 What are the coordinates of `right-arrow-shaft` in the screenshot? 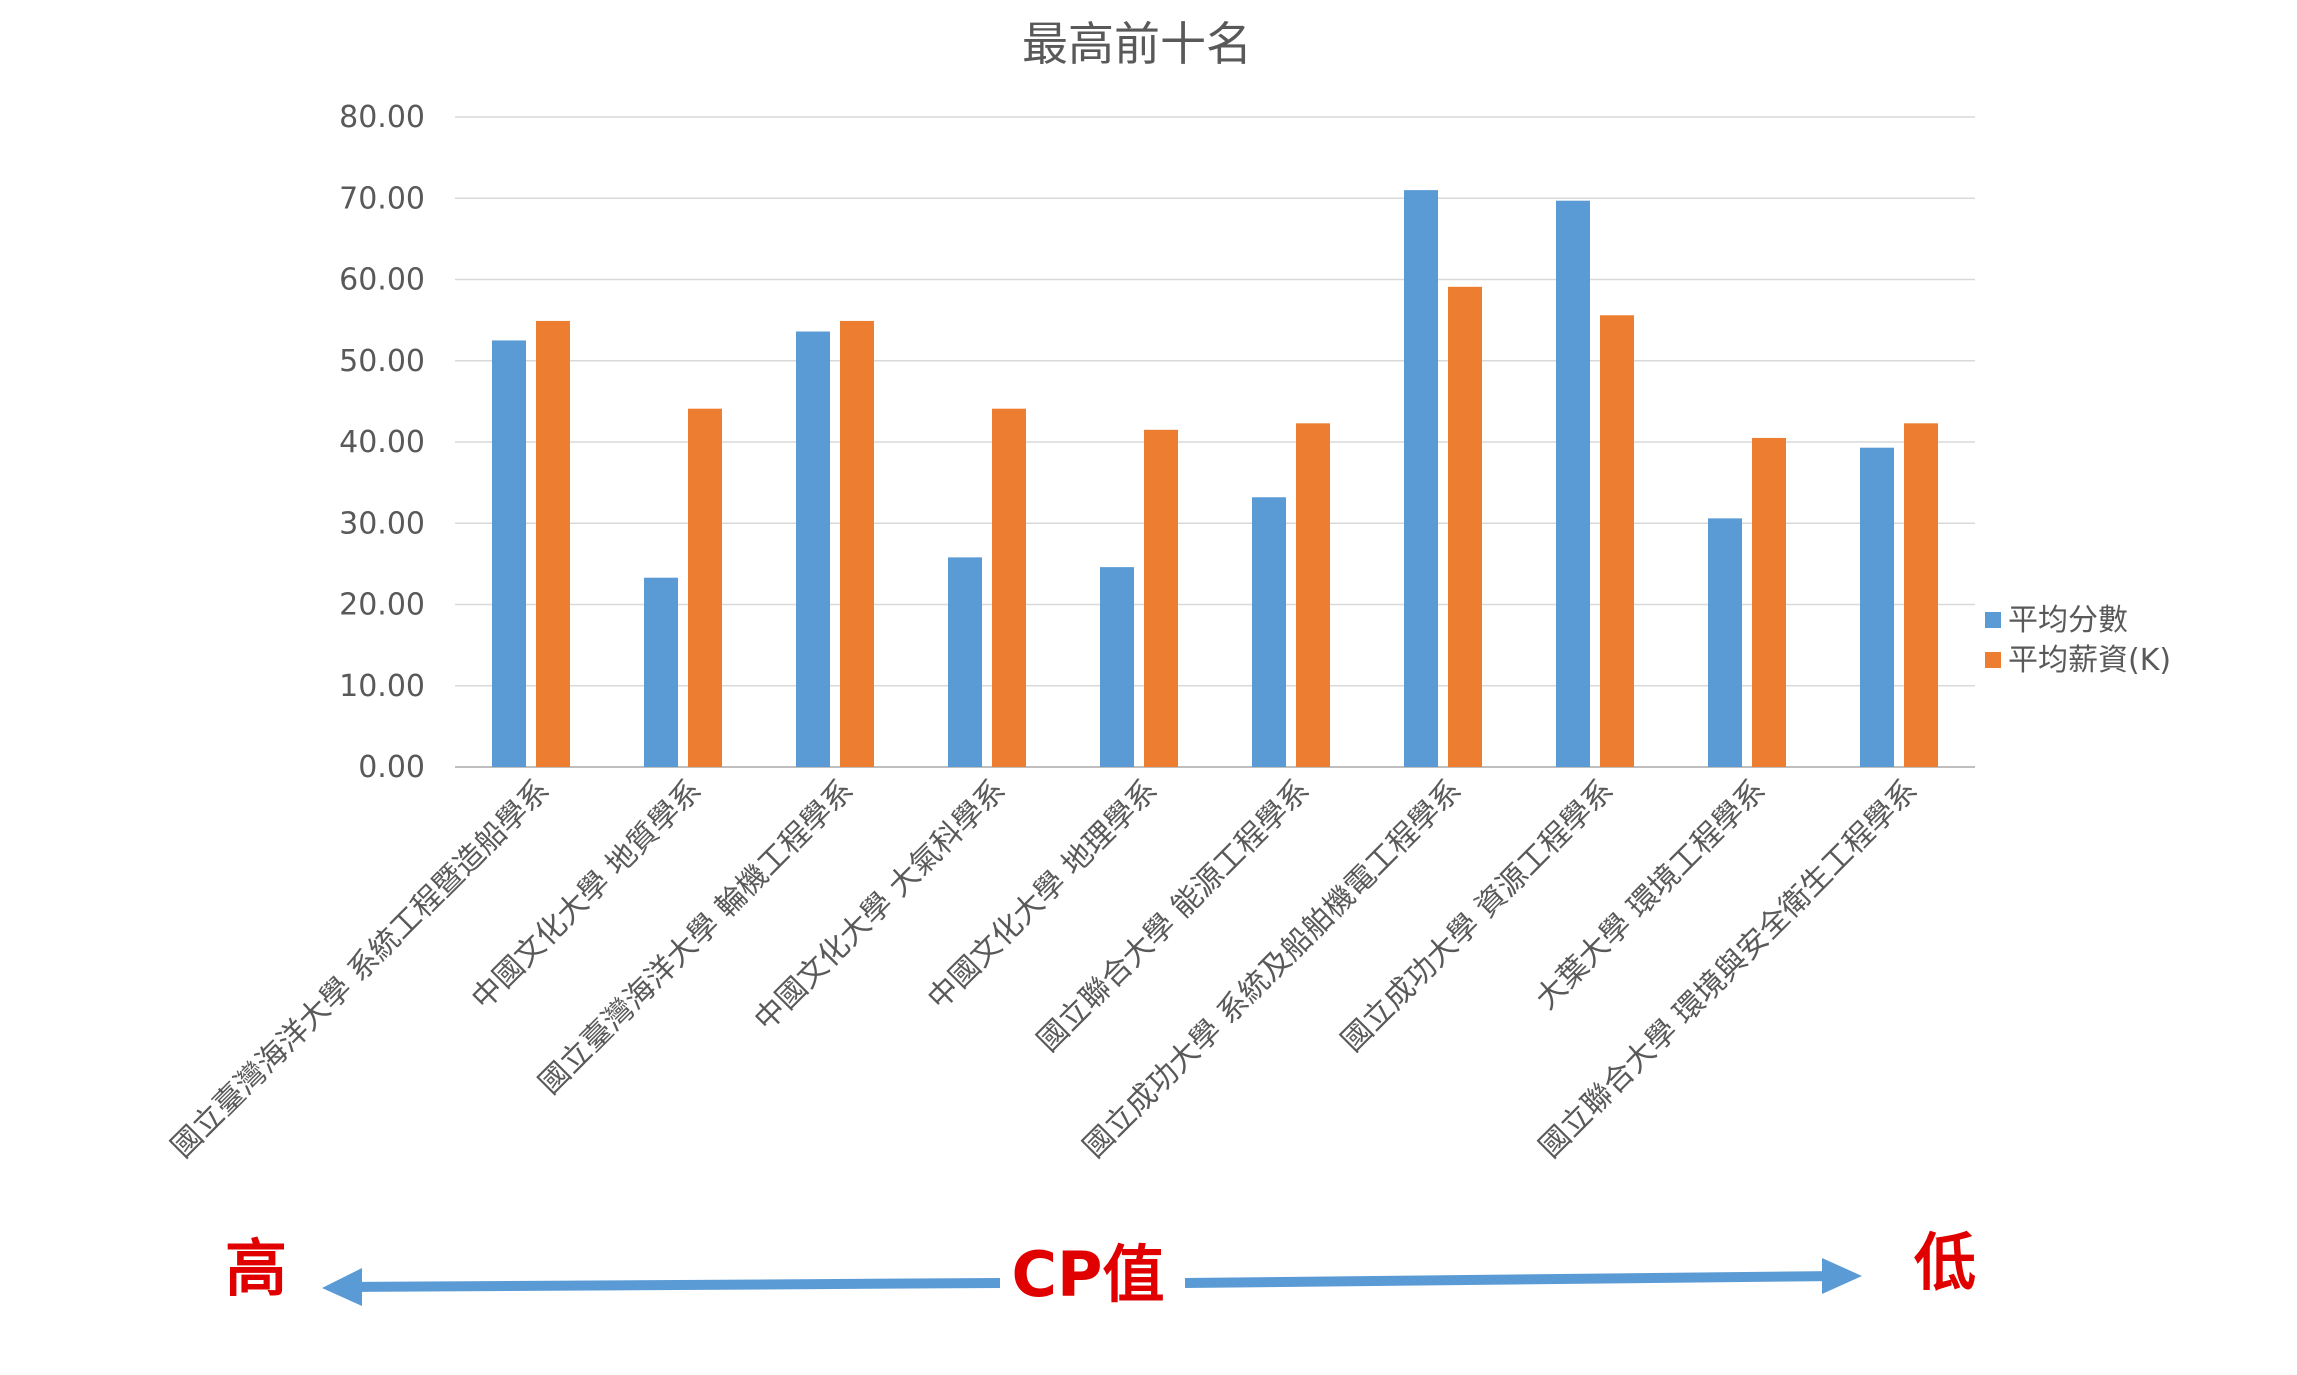 It's located at (1511, 1279).